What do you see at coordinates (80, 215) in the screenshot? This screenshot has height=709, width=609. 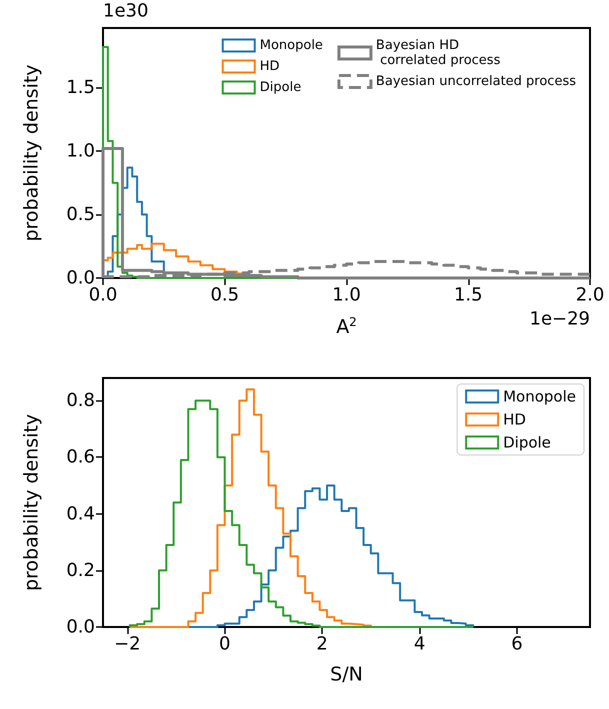 I see `y-tick-label: 0.5` at bounding box center [80, 215].